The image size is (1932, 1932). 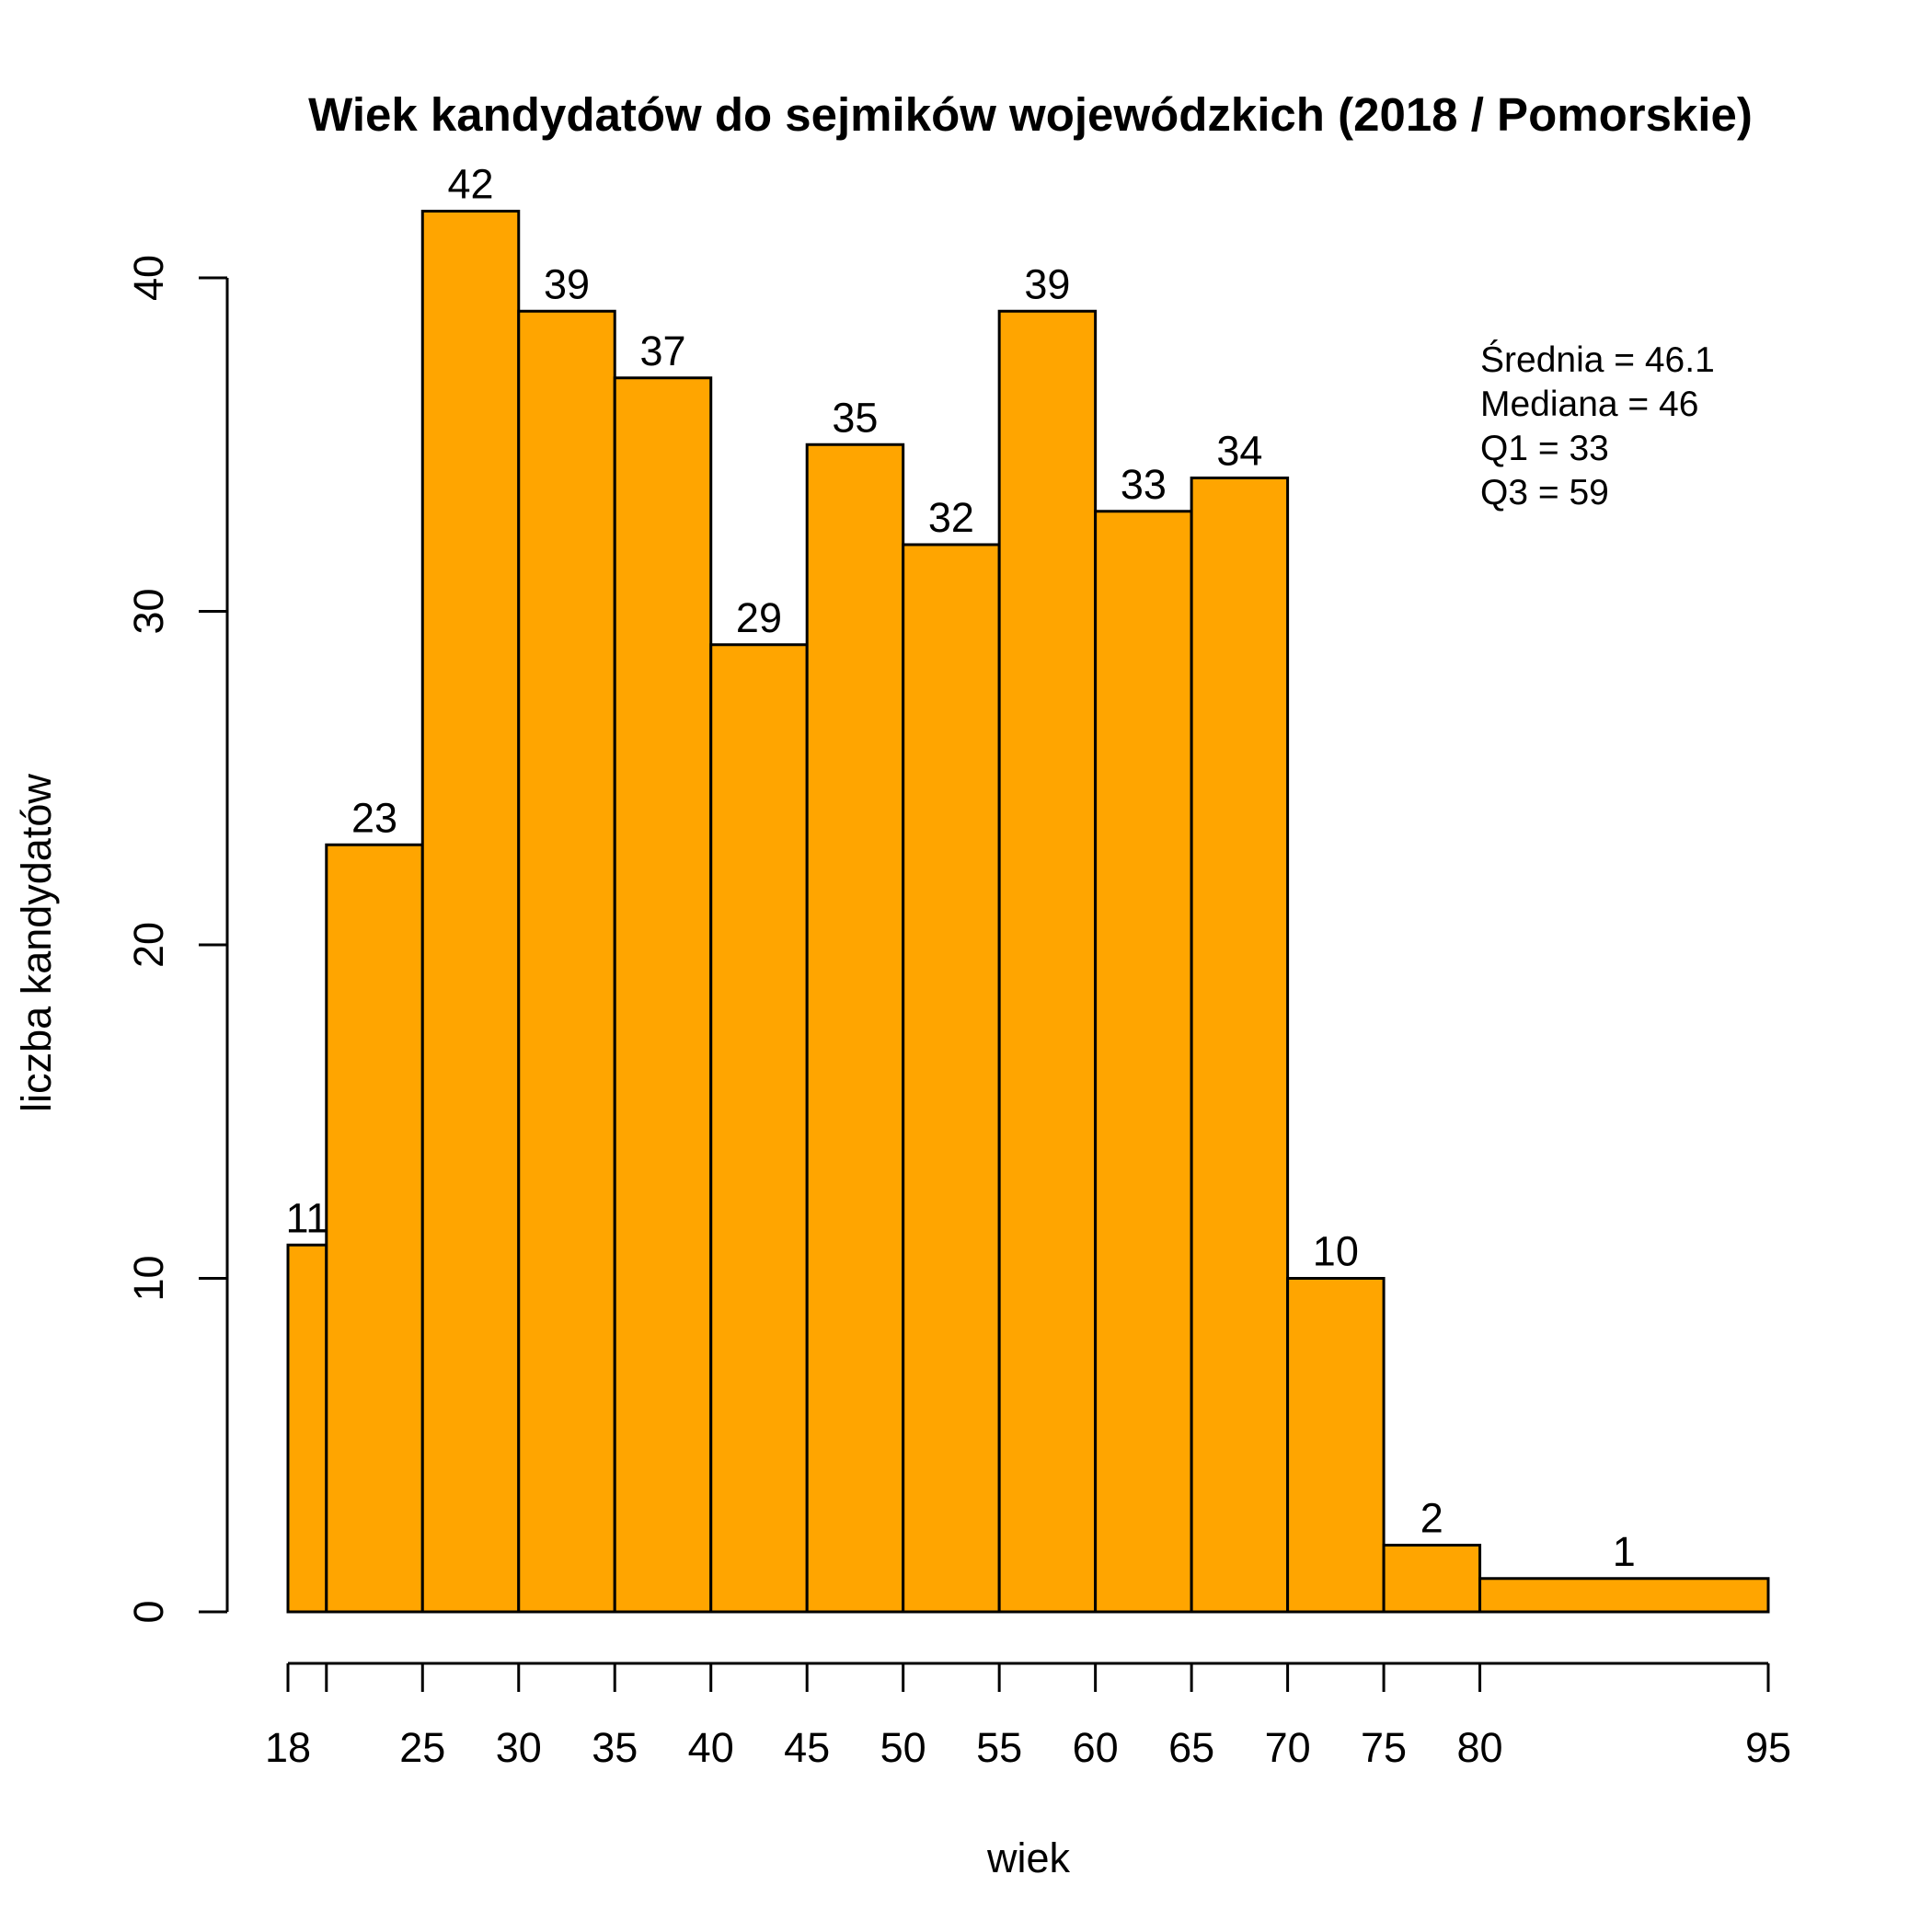 I want to click on y-tick-label-0: 0, so click(x=148, y=1611).